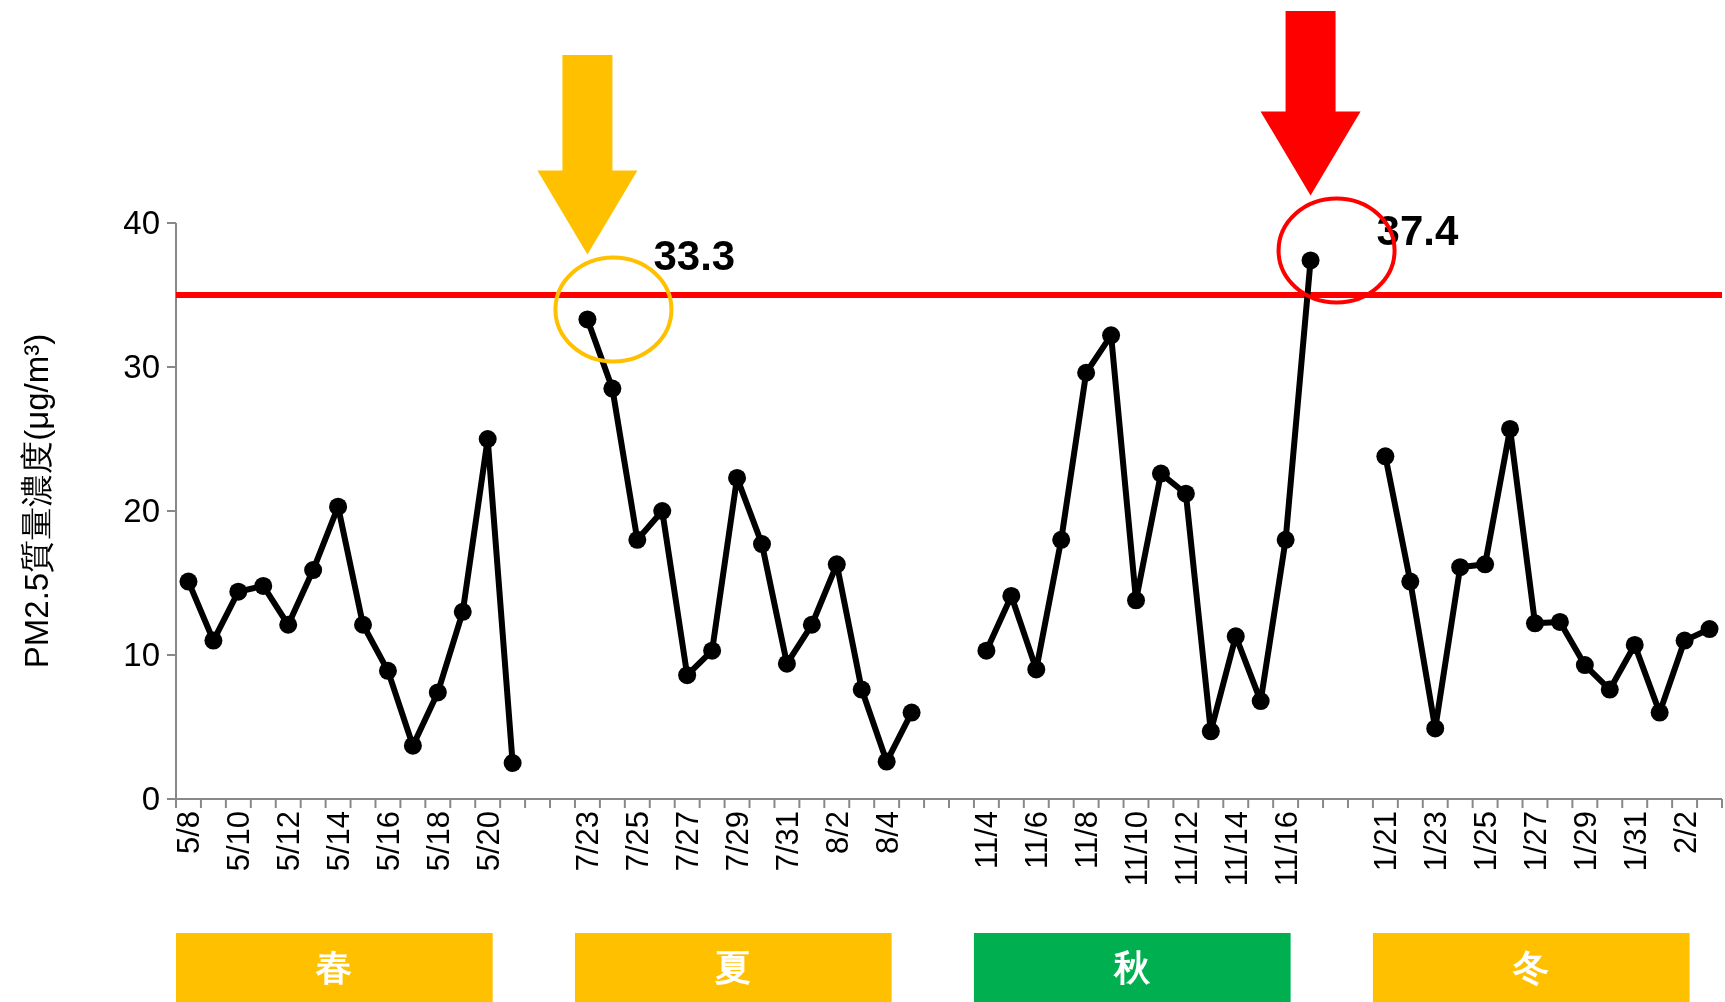 Image resolution: width=1725 pixels, height=1002 pixels. Describe the element at coordinates (1635, 841) in the screenshot. I see `x-tick-label: 1/31` at that location.